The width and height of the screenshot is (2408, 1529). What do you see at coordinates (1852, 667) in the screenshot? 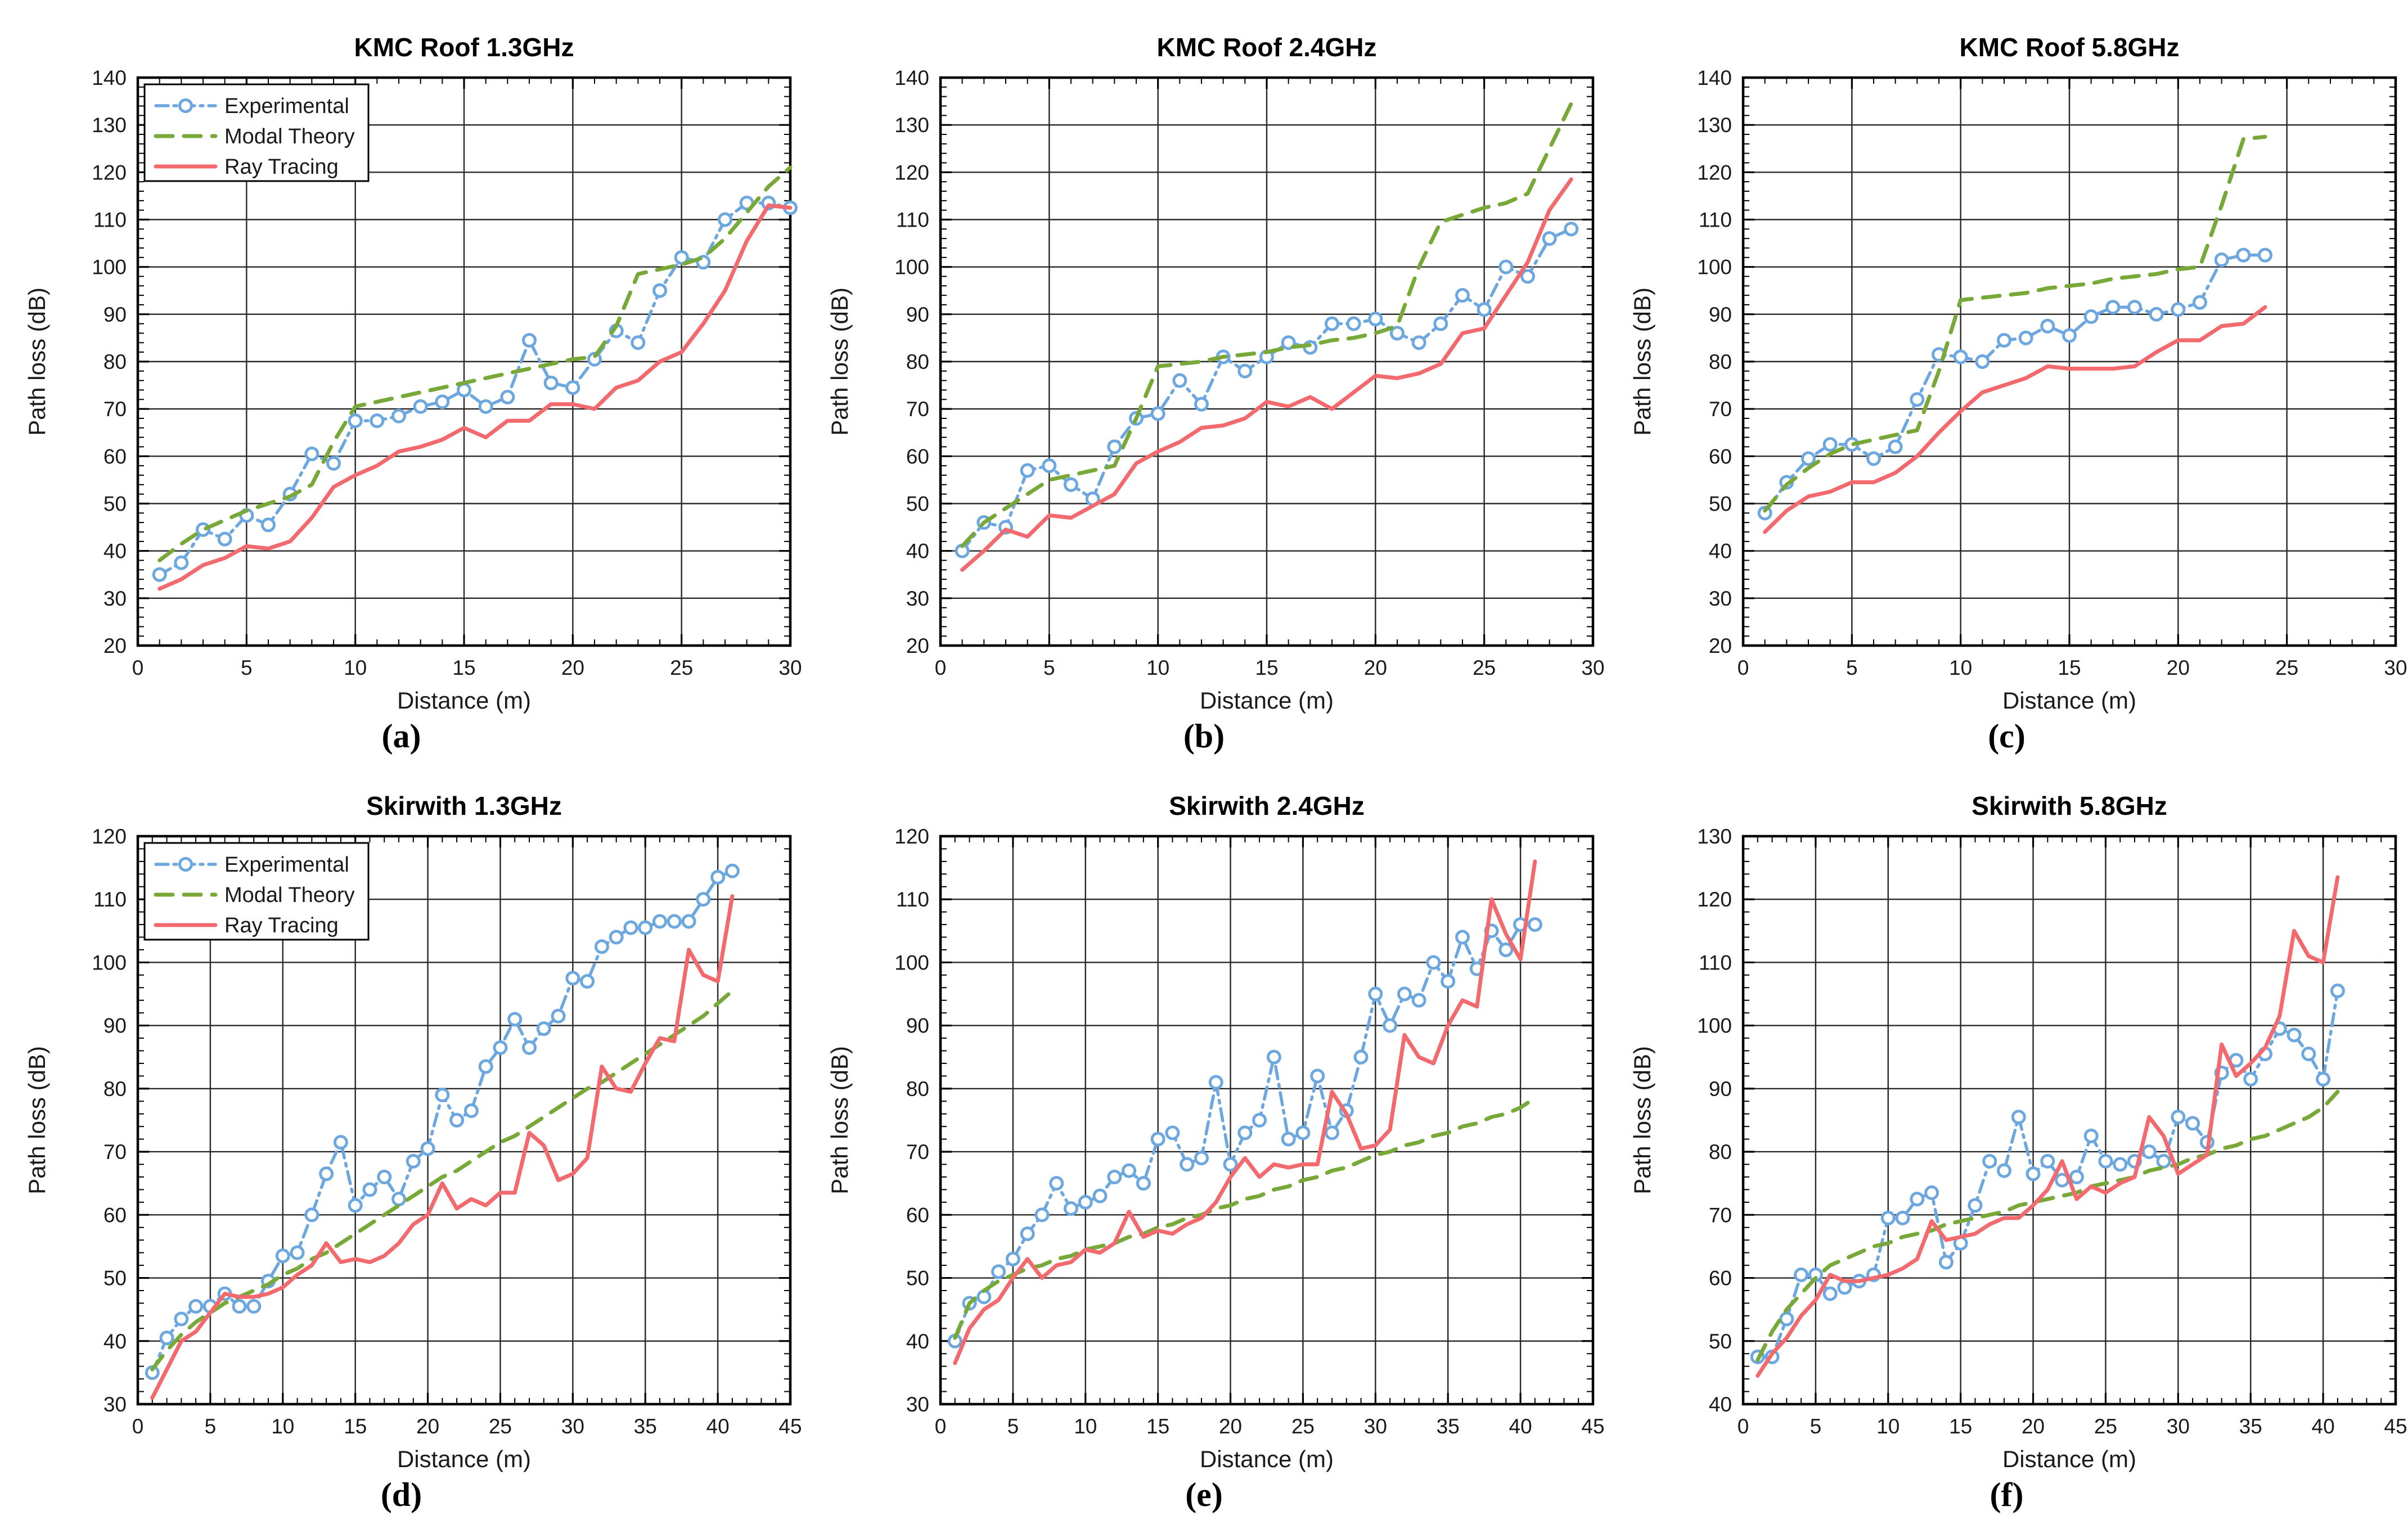
I see `svg-text: 5` at bounding box center [1852, 667].